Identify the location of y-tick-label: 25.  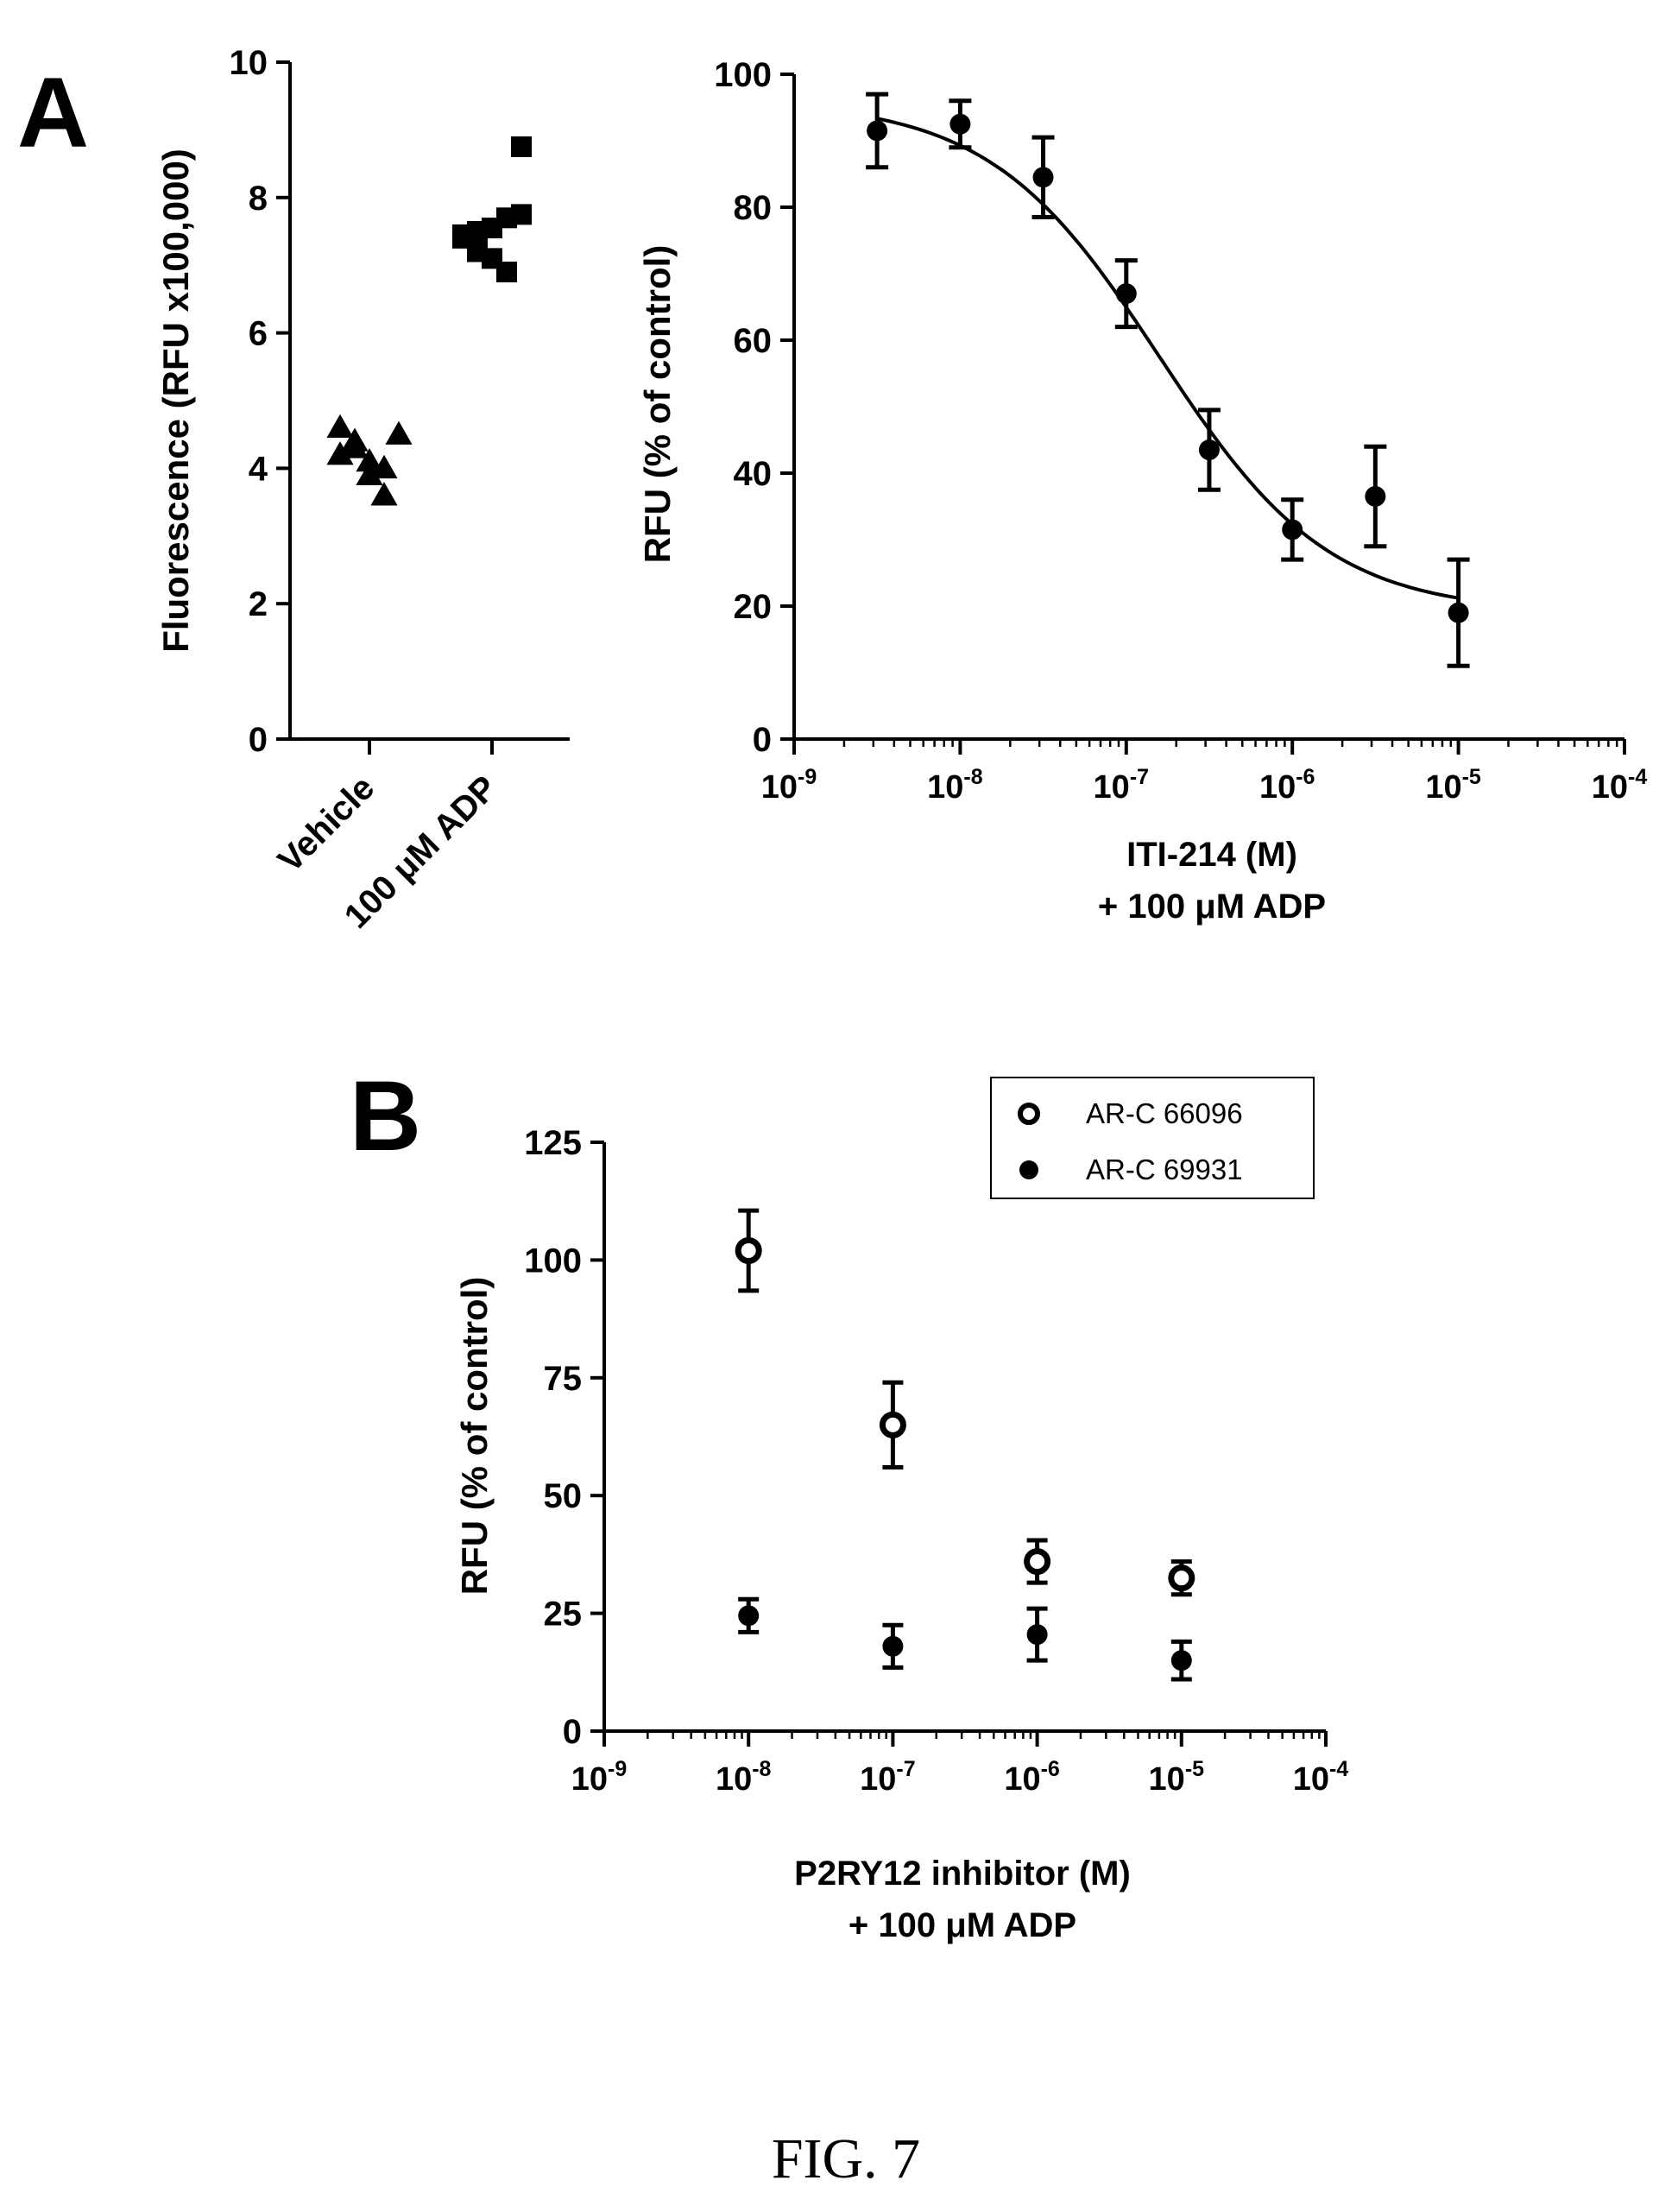
(563, 1615).